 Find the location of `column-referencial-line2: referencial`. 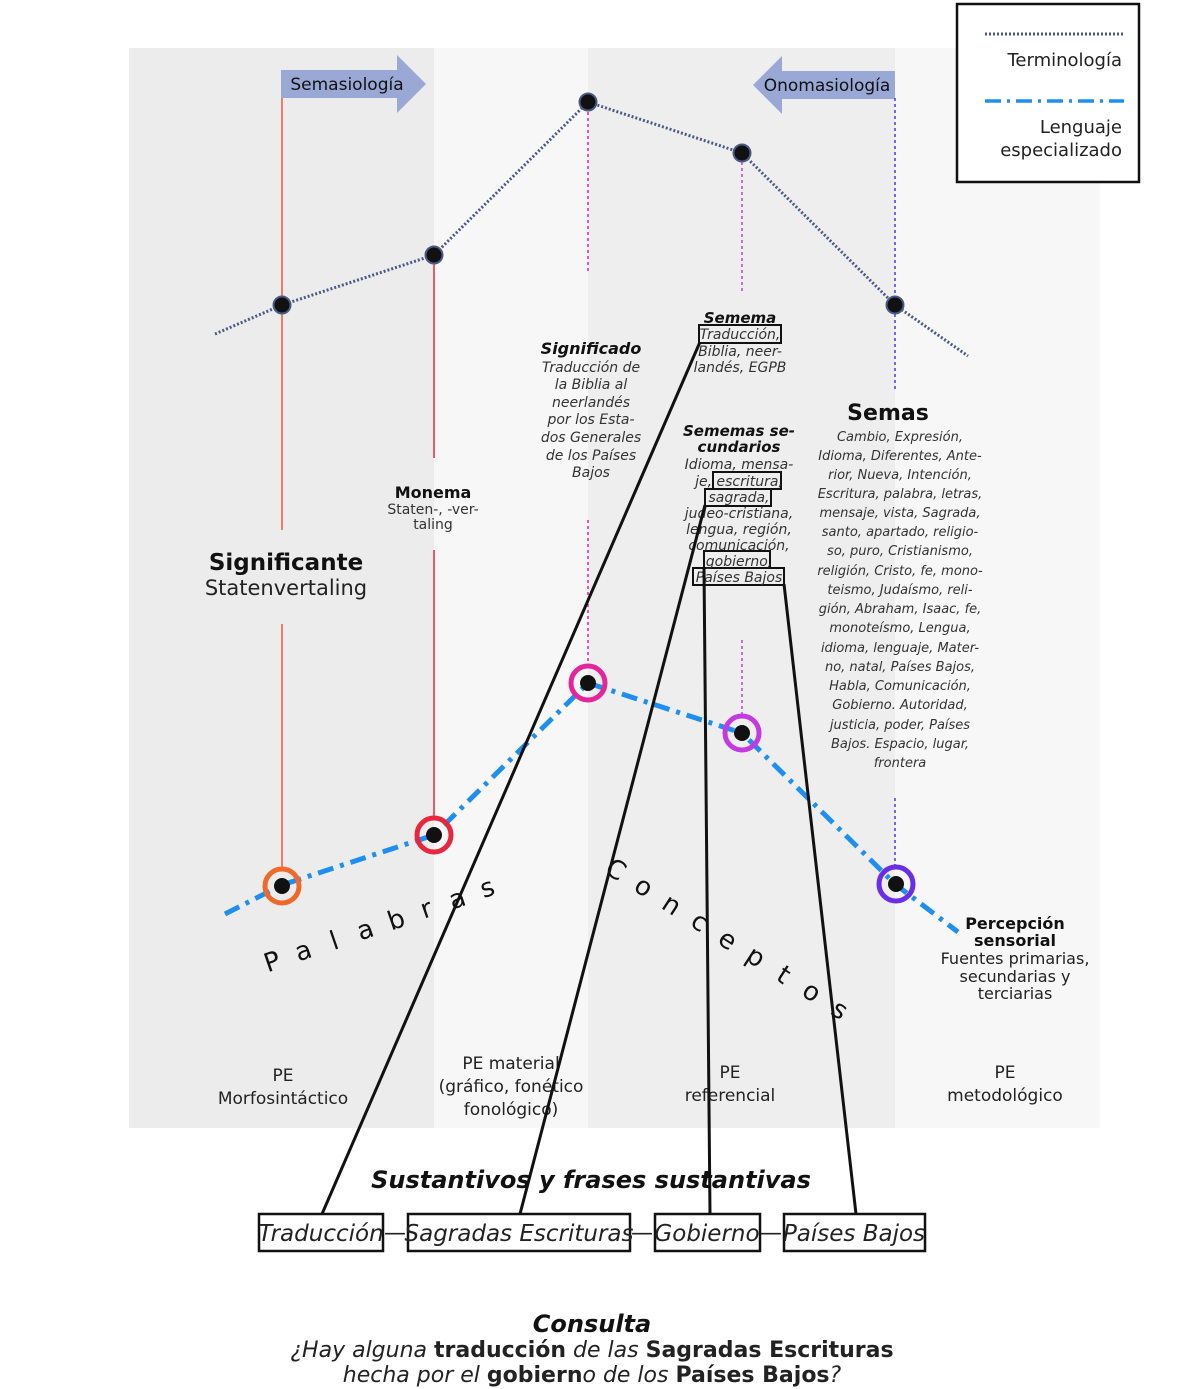

column-referencial-line2: referencial is located at coordinates (730, 1096).